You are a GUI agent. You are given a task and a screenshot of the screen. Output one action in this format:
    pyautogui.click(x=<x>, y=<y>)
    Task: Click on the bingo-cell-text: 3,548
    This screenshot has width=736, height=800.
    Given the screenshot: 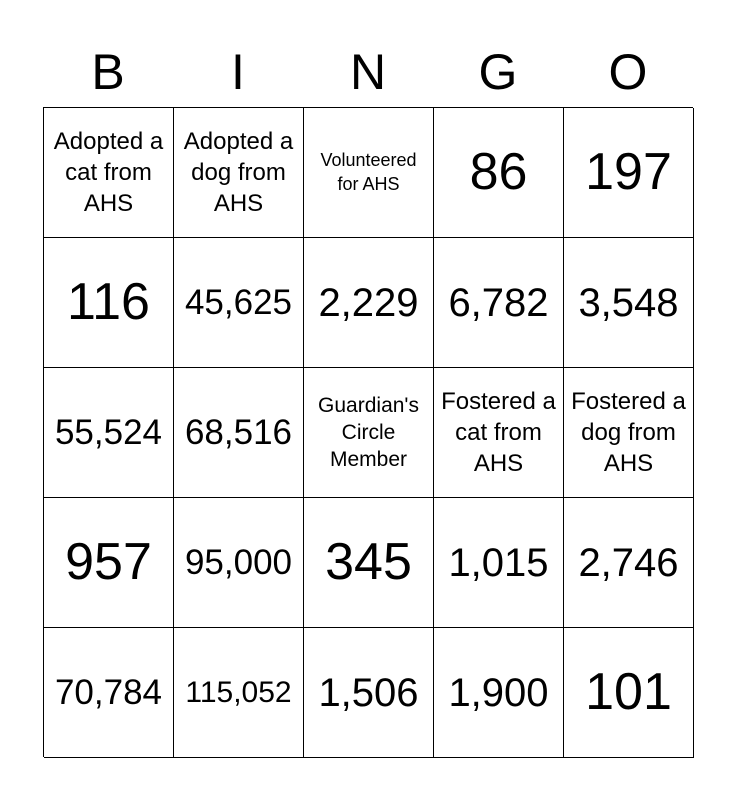 What is the action you would take?
    pyautogui.click(x=628, y=302)
    